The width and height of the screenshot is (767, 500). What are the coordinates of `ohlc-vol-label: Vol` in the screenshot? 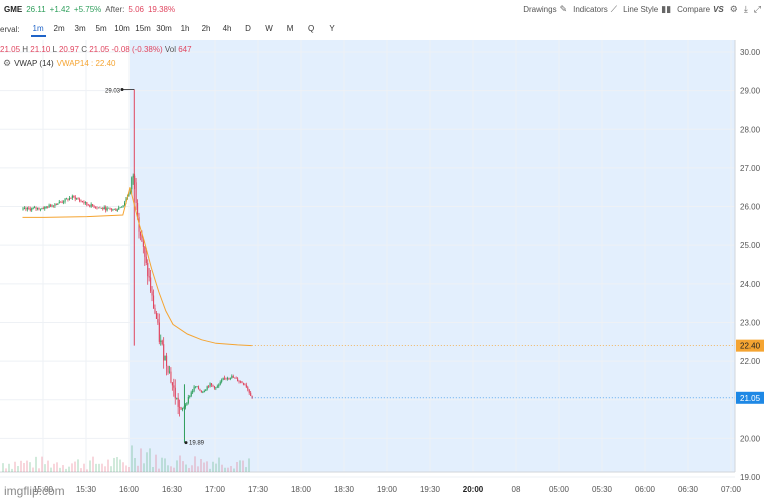 It's located at (170, 49).